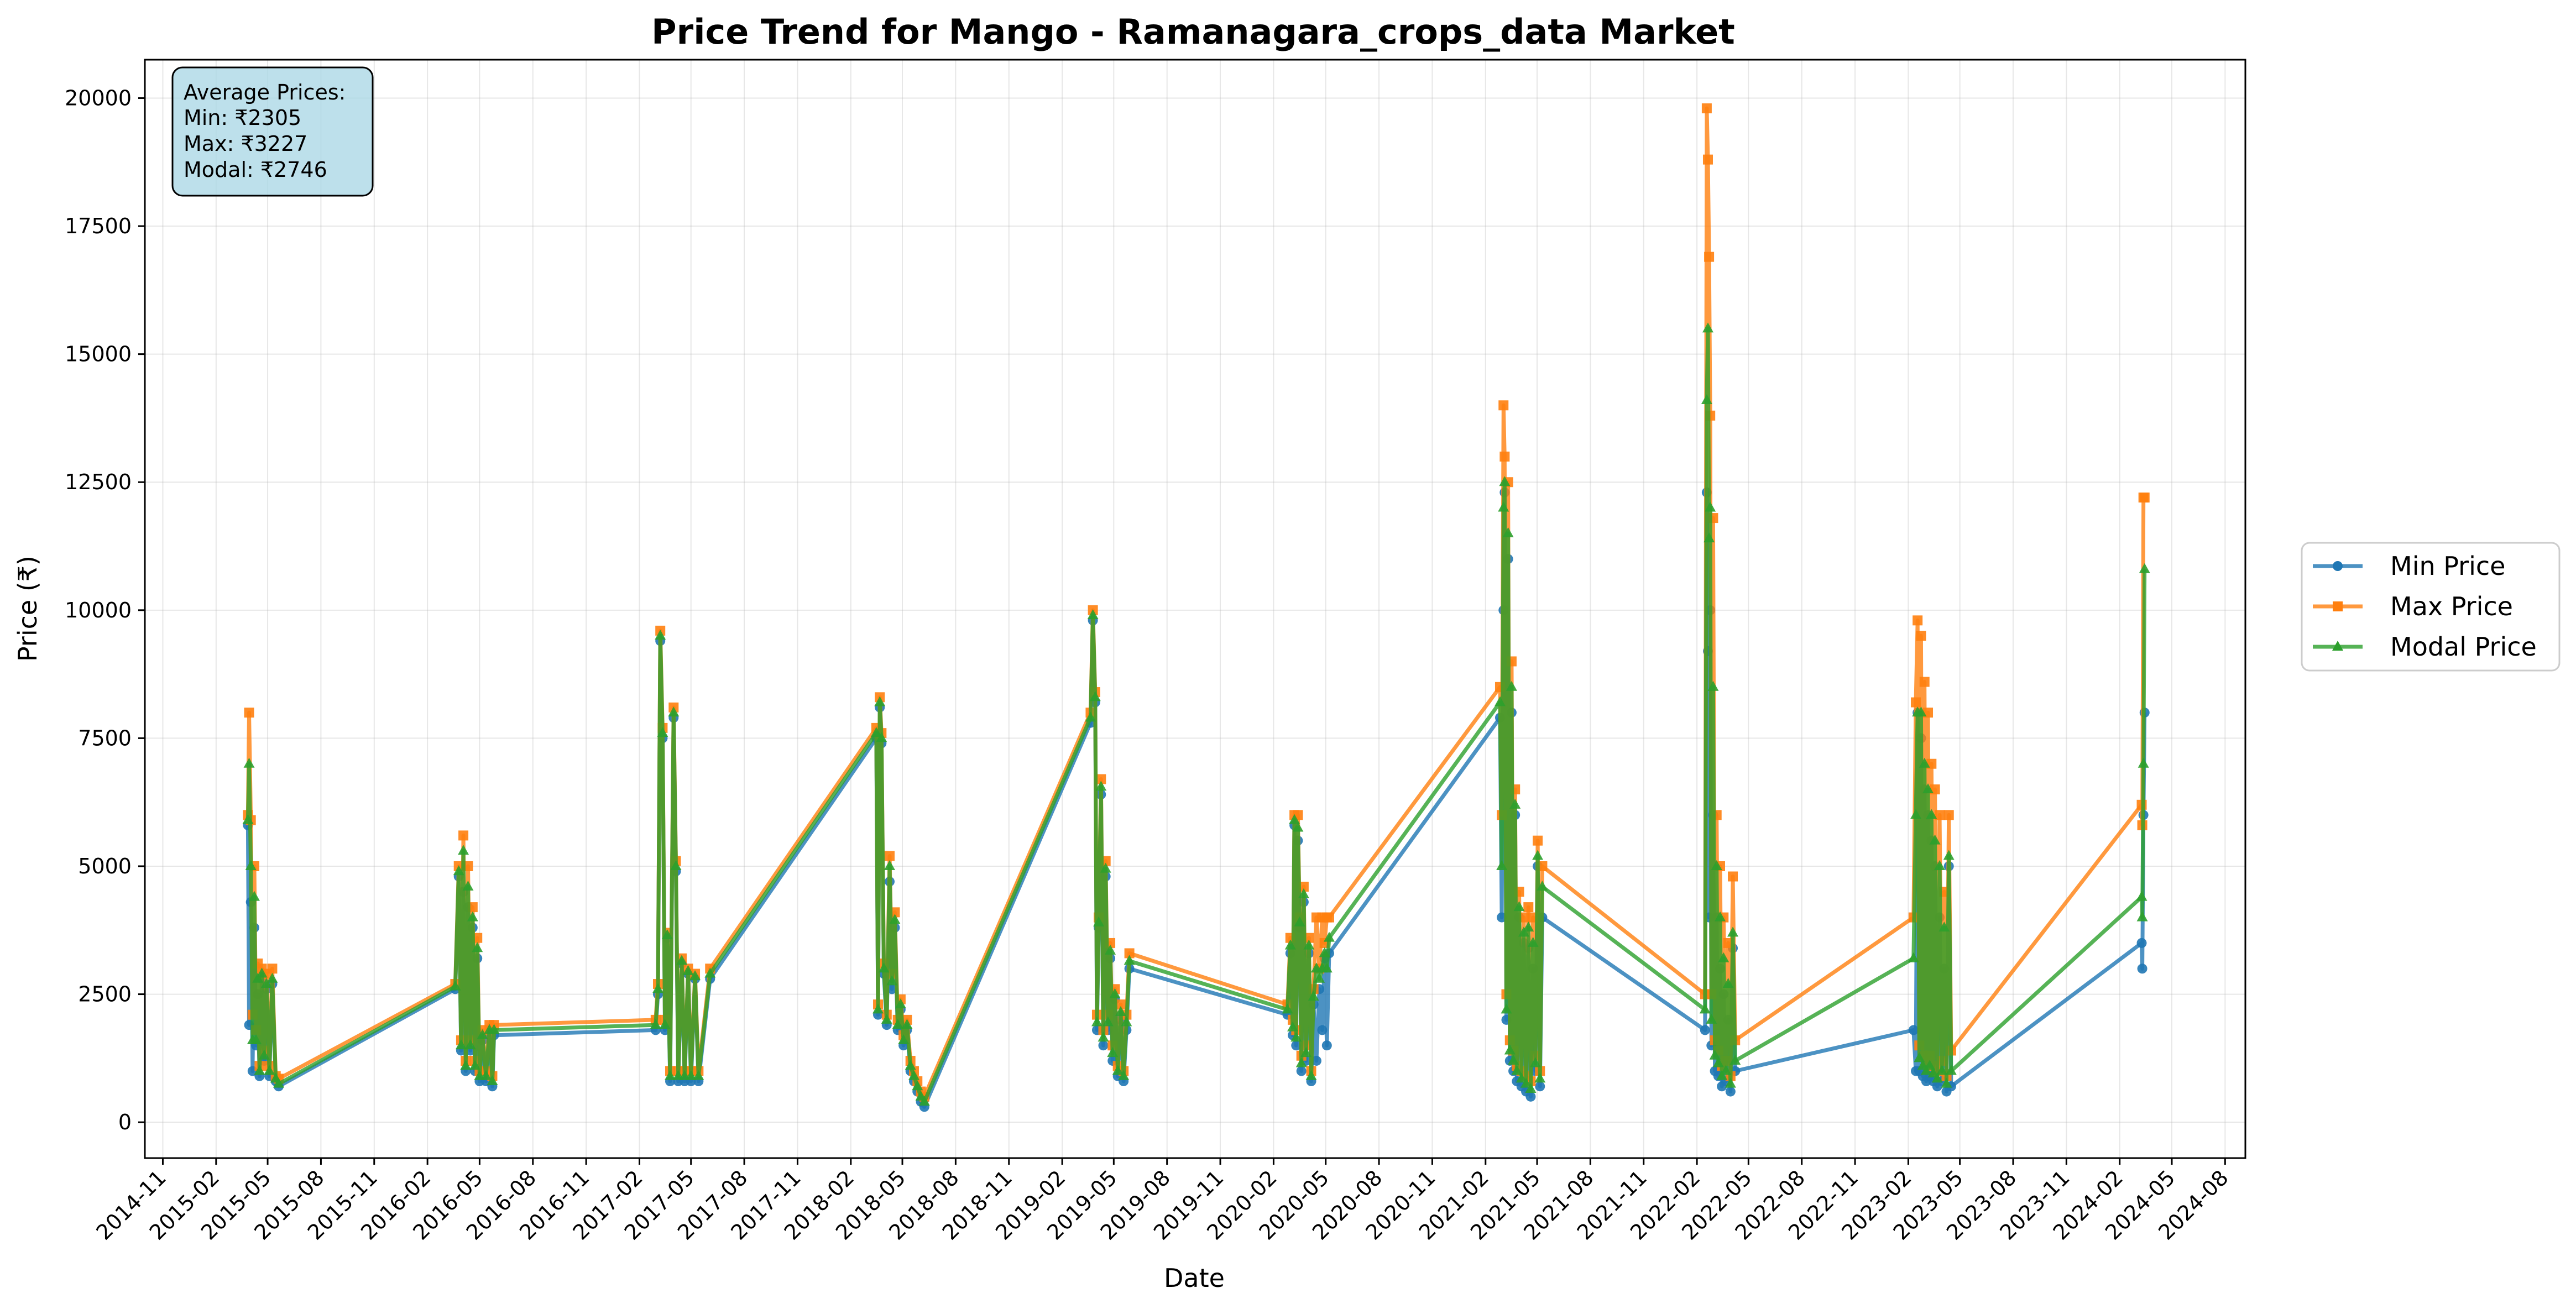 The width and height of the screenshot is (2576, 1309). What do you see at coordinates (2409, 566) in the screenshot?
I see `legend-item-min-price: Min Price` at bounding box center [2409, 566].